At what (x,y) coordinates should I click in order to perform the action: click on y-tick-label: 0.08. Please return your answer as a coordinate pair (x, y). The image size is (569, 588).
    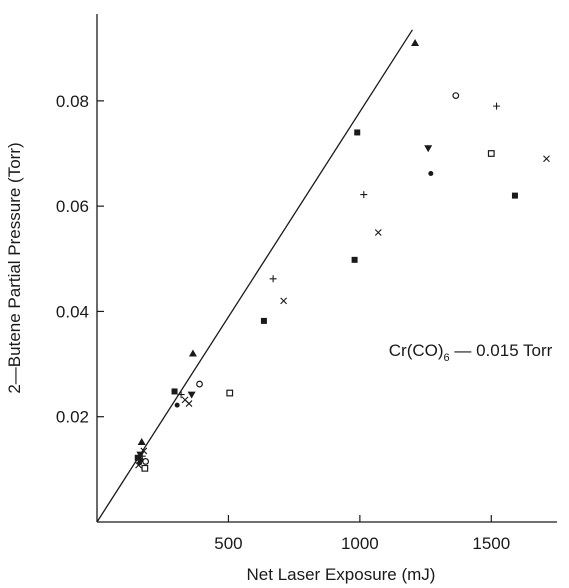
    Looking at the image, I should click on (72, 101).